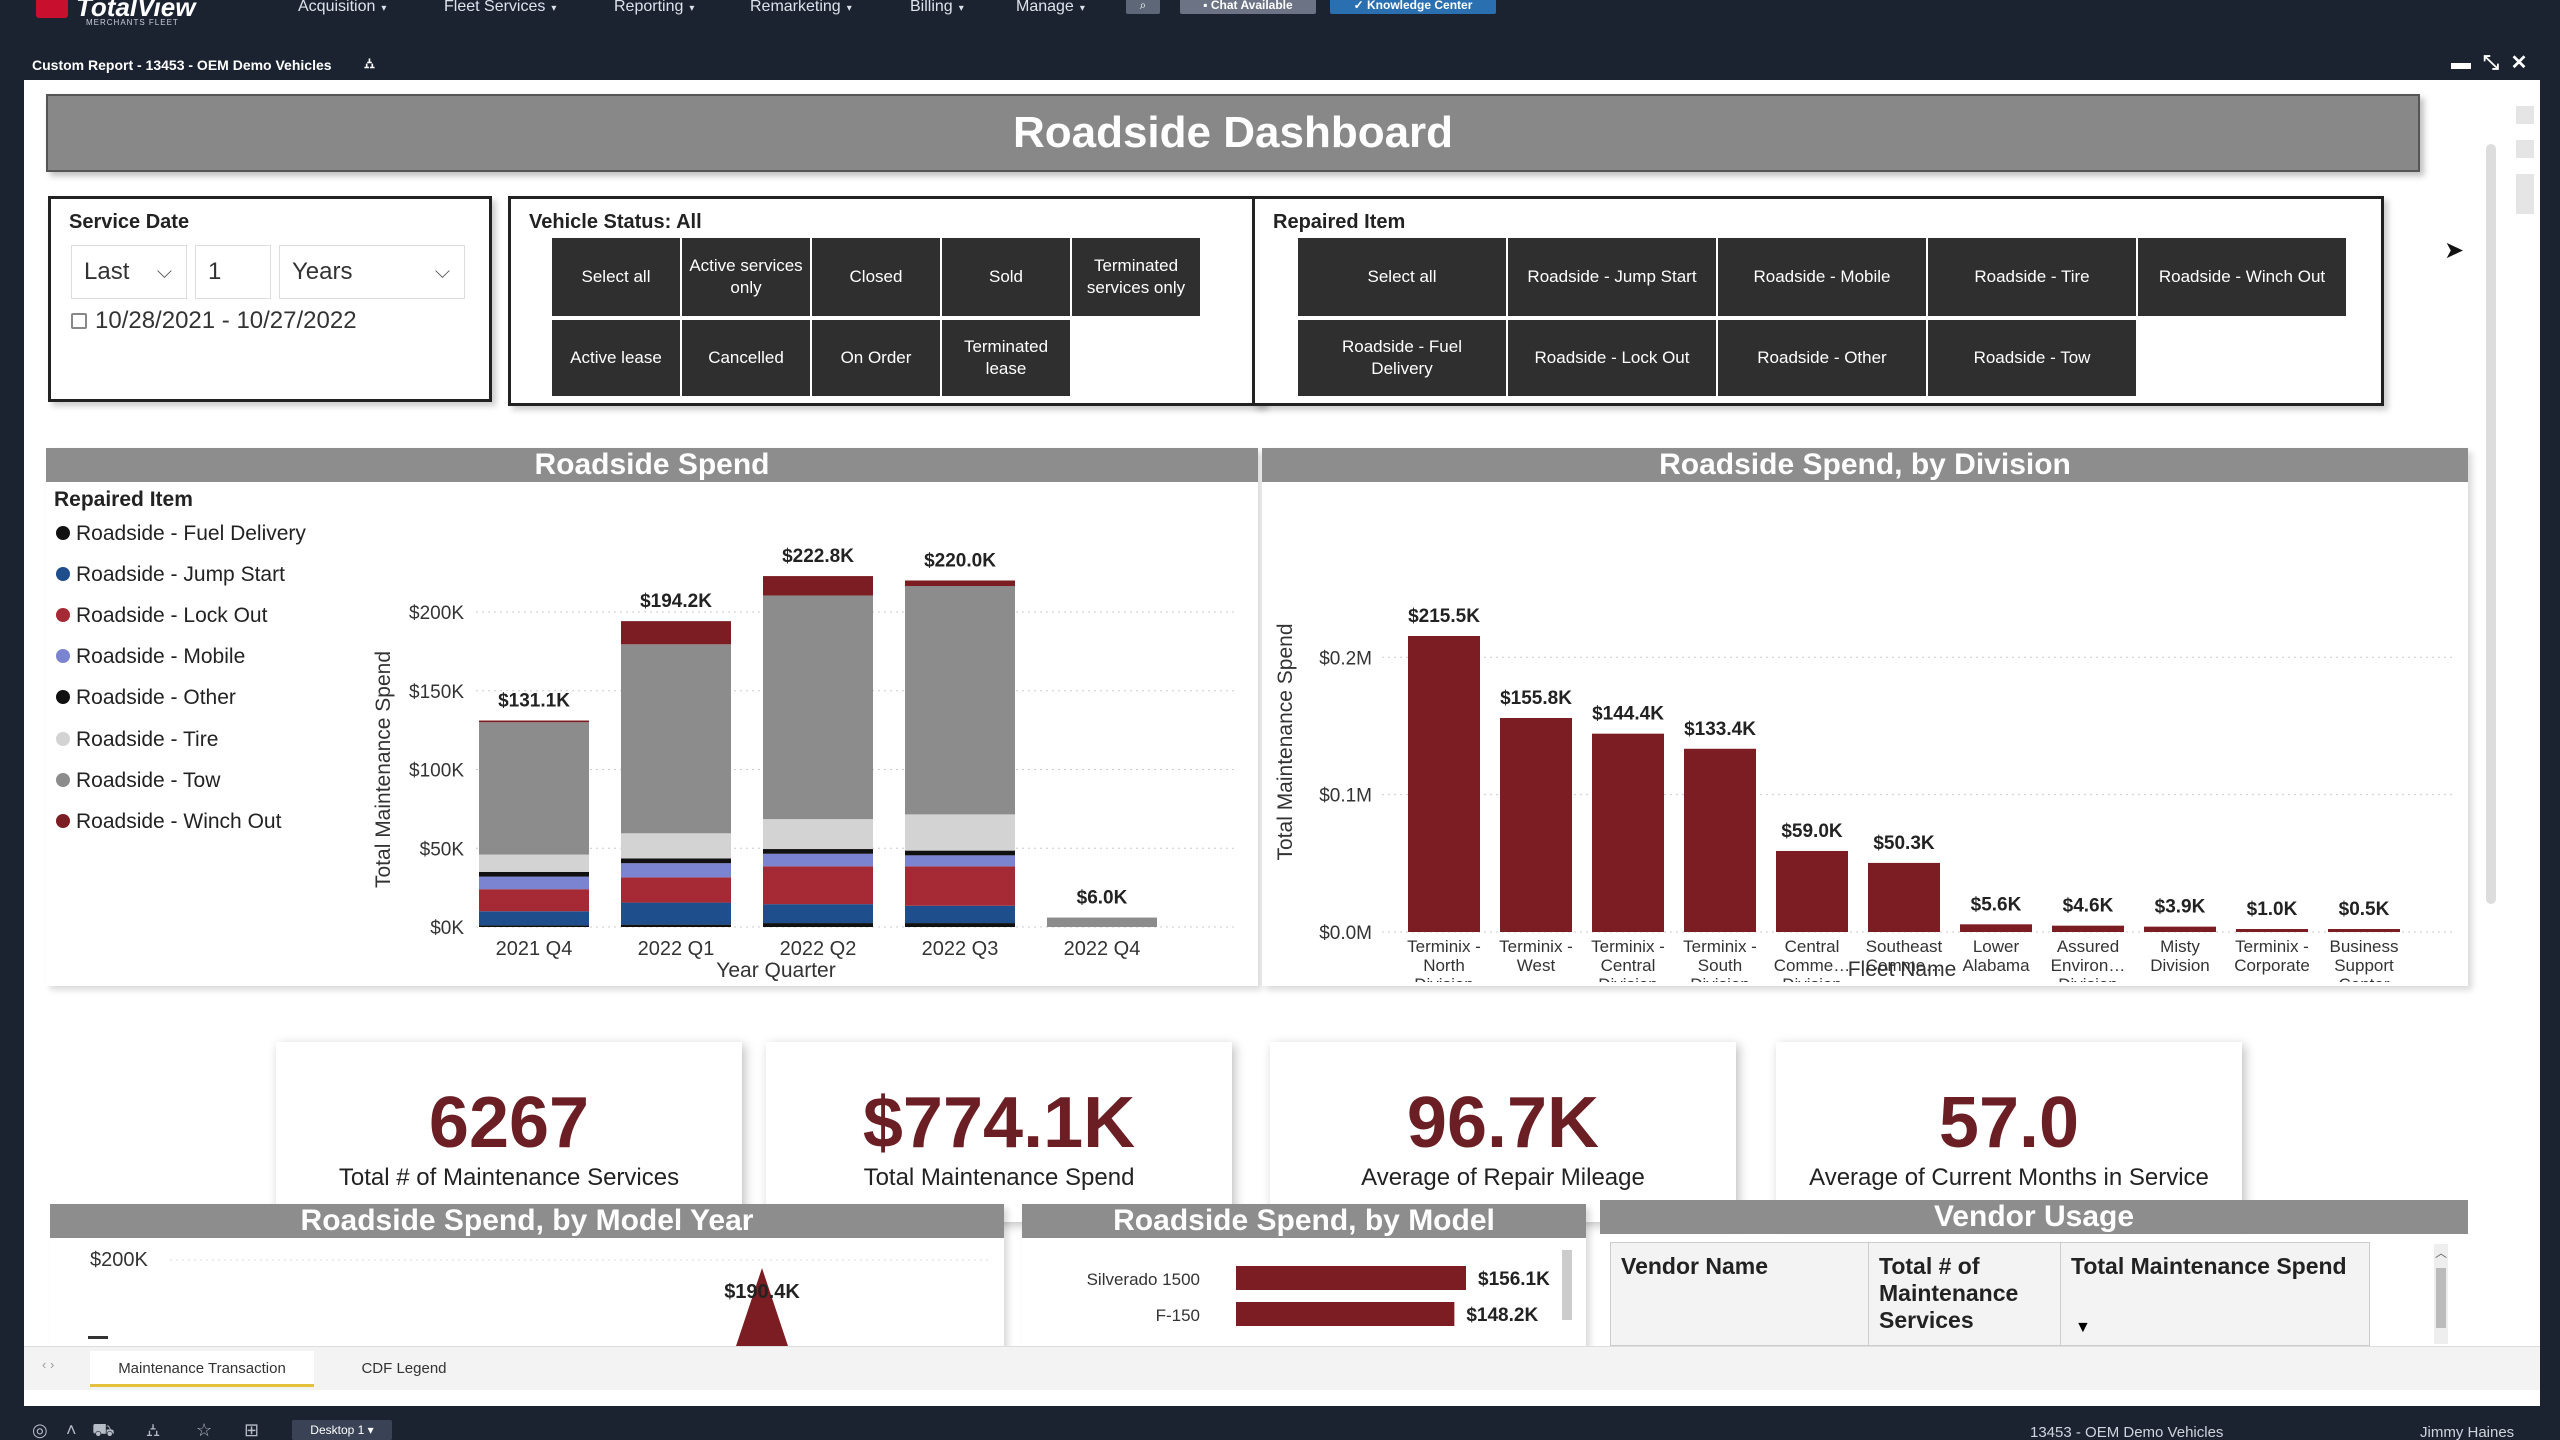  I want to click on status-active-lease-button: Active lease, so click(616, 358).